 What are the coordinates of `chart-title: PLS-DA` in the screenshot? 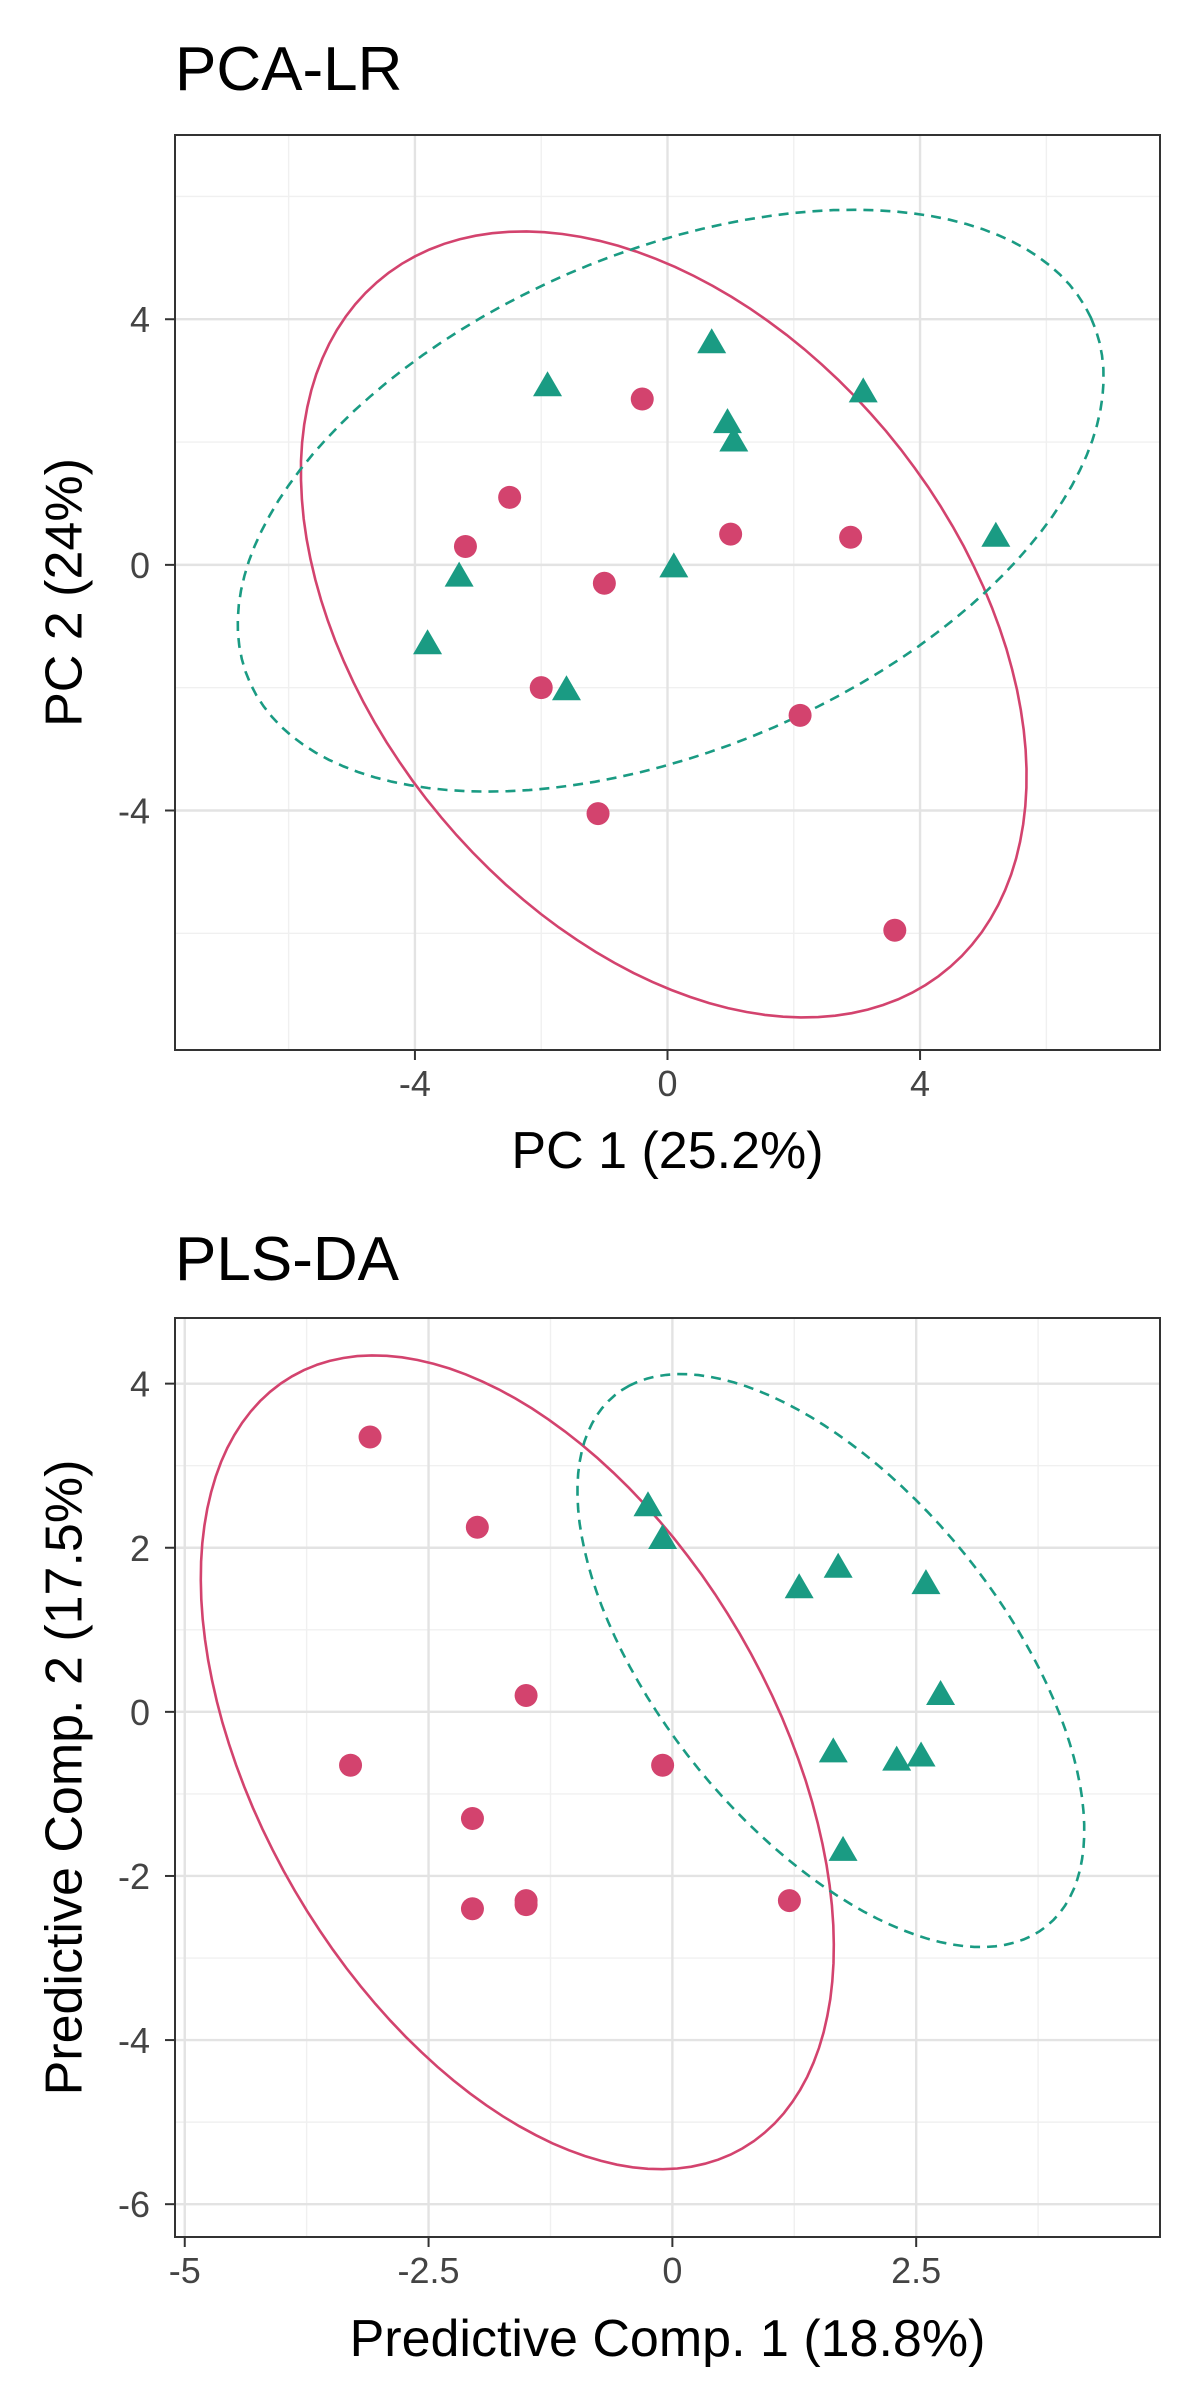 It's located at (287, 1259).